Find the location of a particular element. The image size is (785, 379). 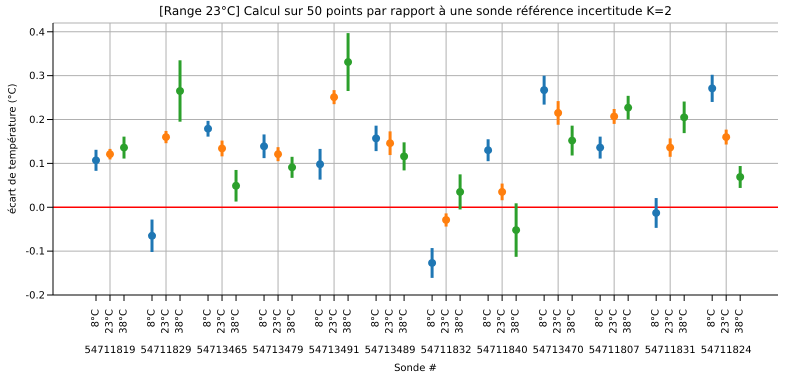

y-tick-label: 0.3 is located at coordinates (37, 76).